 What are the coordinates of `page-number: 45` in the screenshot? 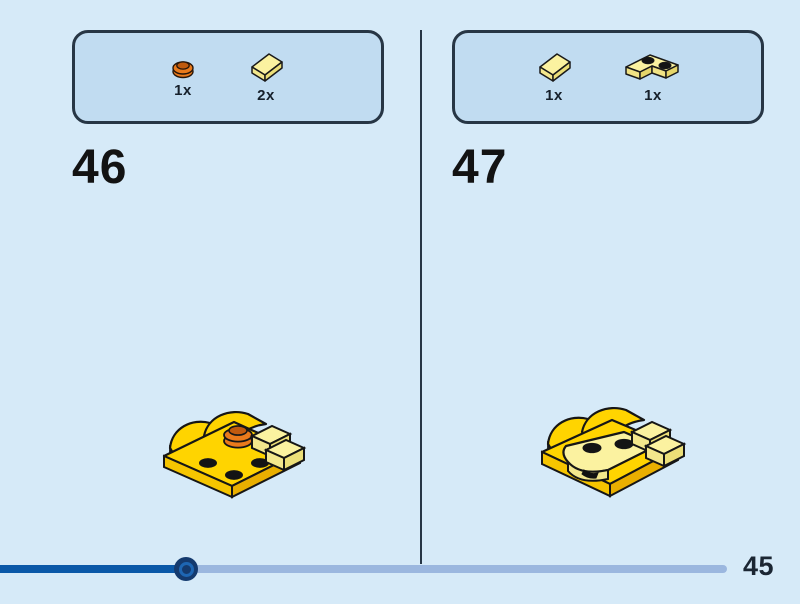 It's located at (758, 566).